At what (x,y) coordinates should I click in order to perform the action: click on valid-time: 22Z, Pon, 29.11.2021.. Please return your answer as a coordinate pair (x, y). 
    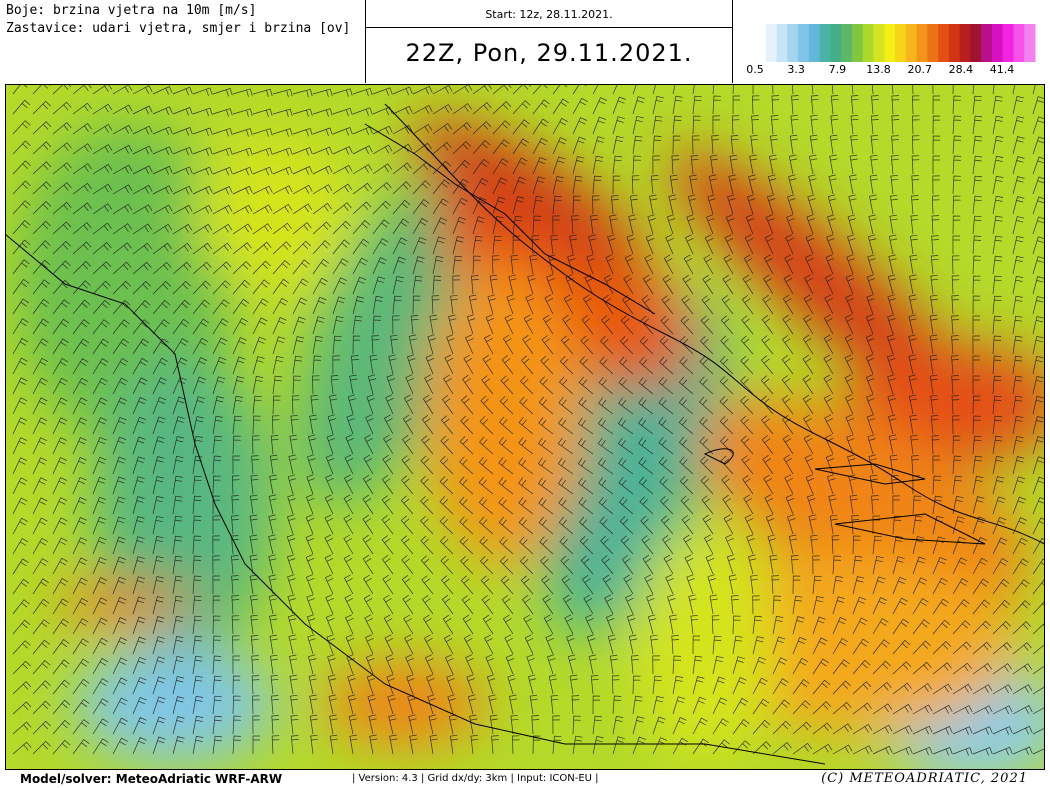
    Looking at the image, I should click on (549, 53).